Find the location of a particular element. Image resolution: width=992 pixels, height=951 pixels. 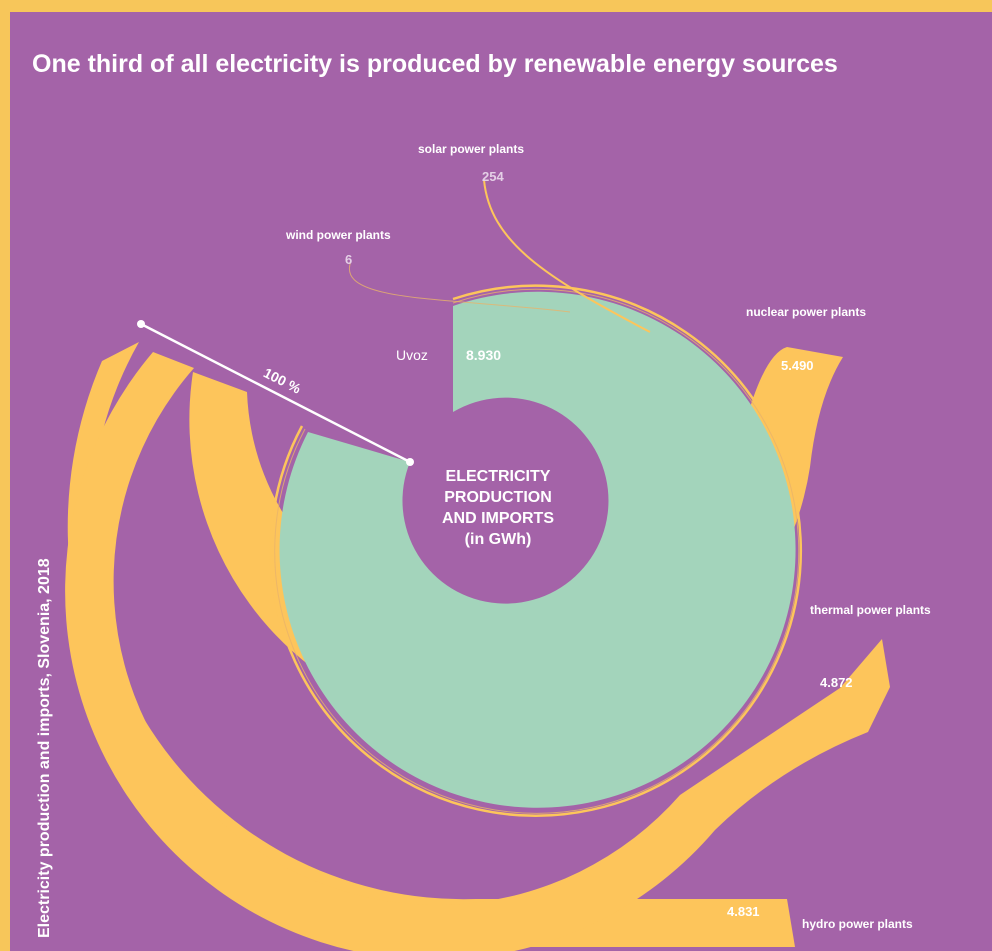

center-label-line-1: ELECTRICITY is located at coordinates (498, 476).